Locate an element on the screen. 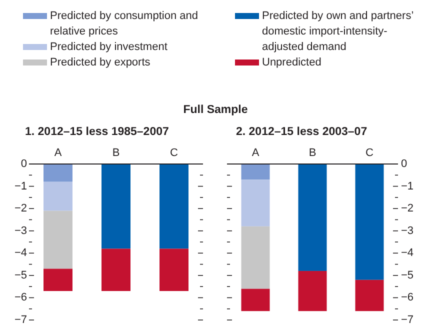 This screenshot has height=334, width=431. y2-tick-label: −5 is located at coordinates (407, 275).